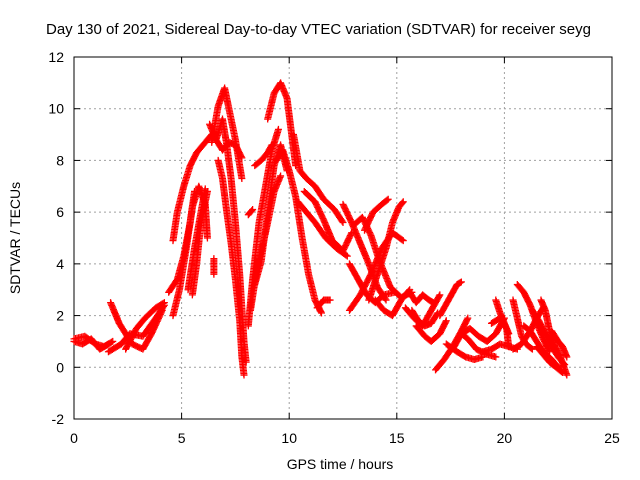 The image size is (640, 480). I want to click on y-axis-label: SDTVAR / TECUs, so click(15, 238).